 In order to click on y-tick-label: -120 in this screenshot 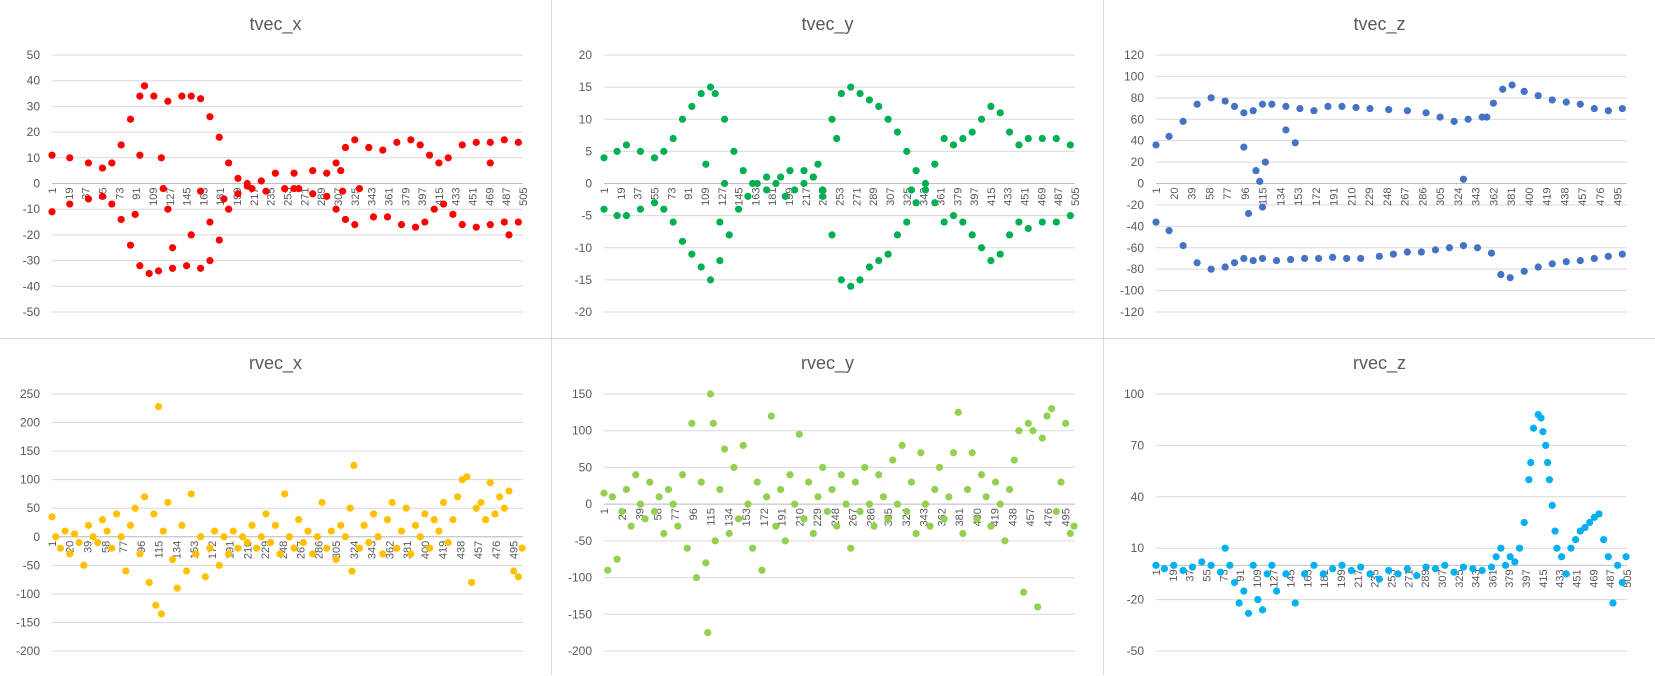, I will do `click(1132, 312)`.